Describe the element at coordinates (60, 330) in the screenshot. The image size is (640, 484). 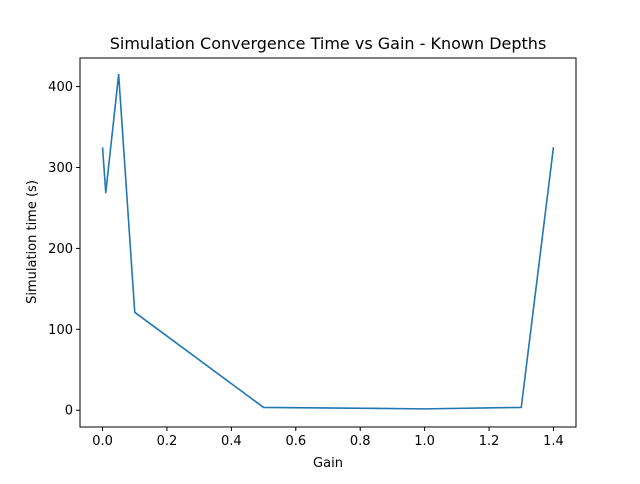
I see `y-tick-label: 100` at that location.